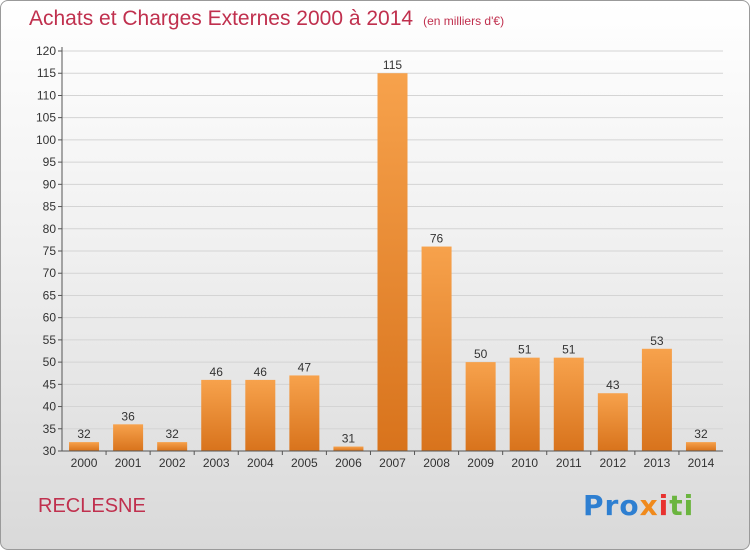  What do you see at coordinates (50, 384) in the screenshot?
I see `y-tick-label: 45` at bounding box center [50, 384].